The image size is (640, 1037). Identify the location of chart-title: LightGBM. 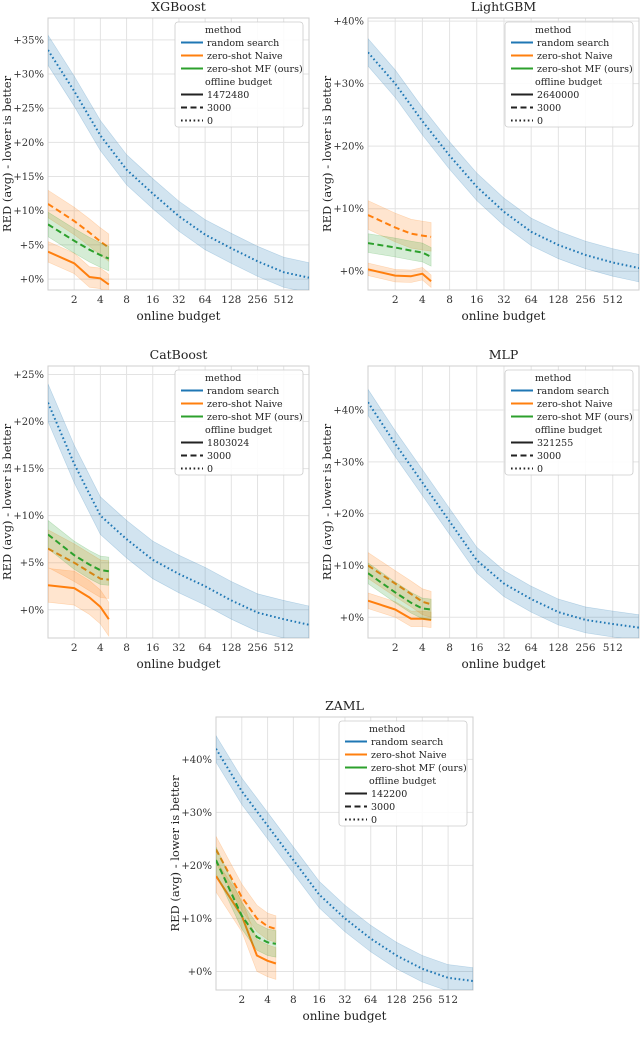
(504, 7).